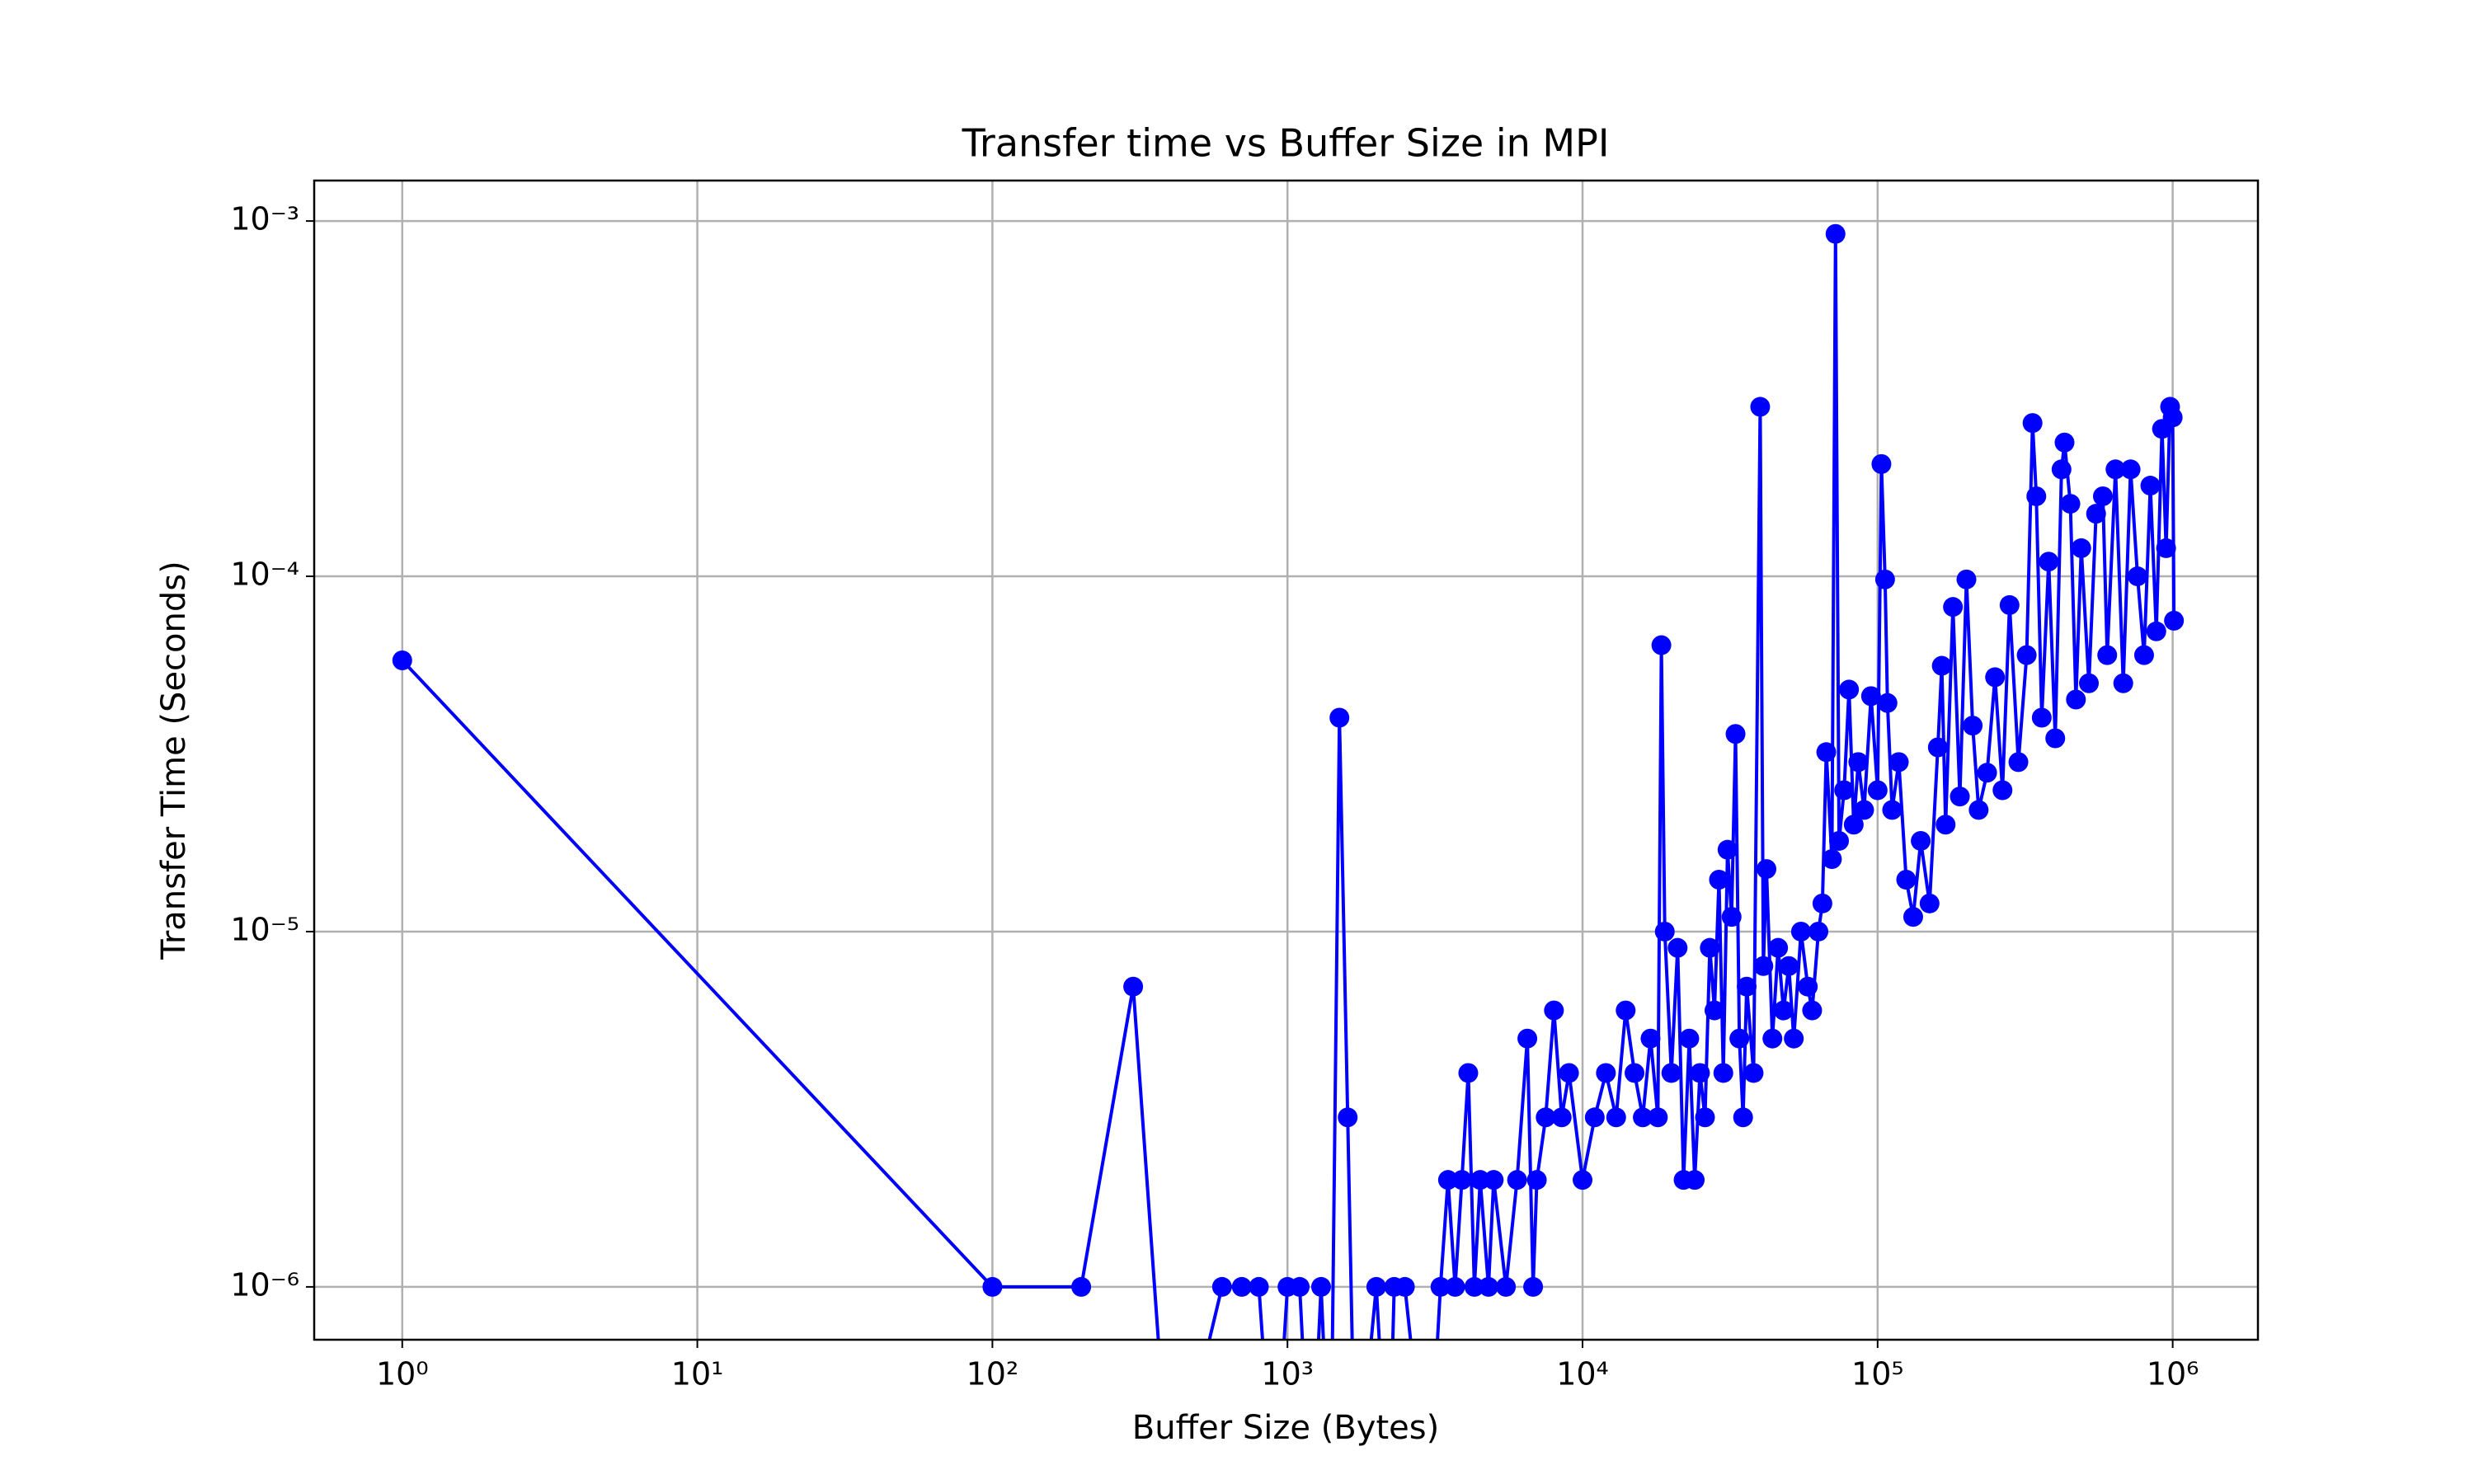 The image size is (2474, 1484). I want to click on x-tick-label: 10³, so click(1287, 1374).